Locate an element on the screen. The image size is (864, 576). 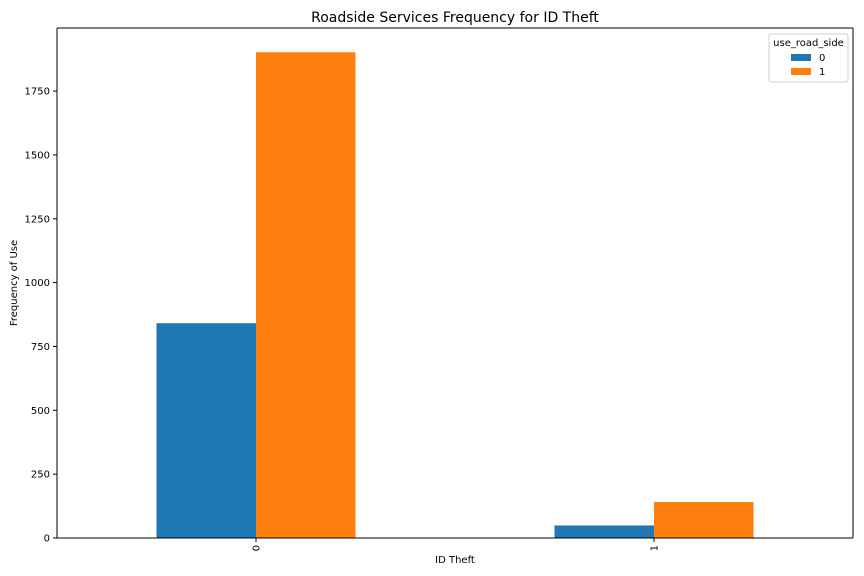
legend-label-1: 1 is located at coordinates (822, 72).